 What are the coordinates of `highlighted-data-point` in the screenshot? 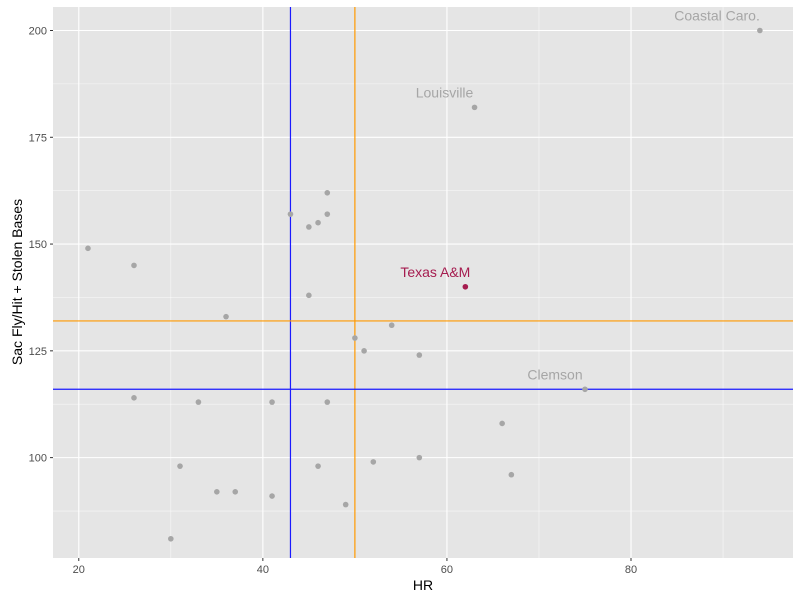 It's located at (465, 286).